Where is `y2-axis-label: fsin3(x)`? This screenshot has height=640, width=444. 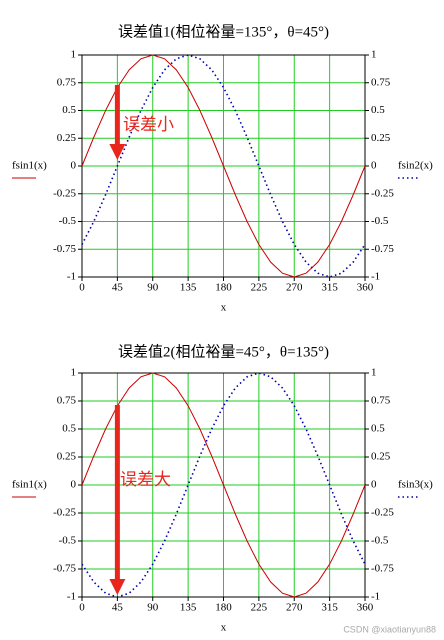
y2-axis-label: fsin3(x) is located at coordinates (415, 485).